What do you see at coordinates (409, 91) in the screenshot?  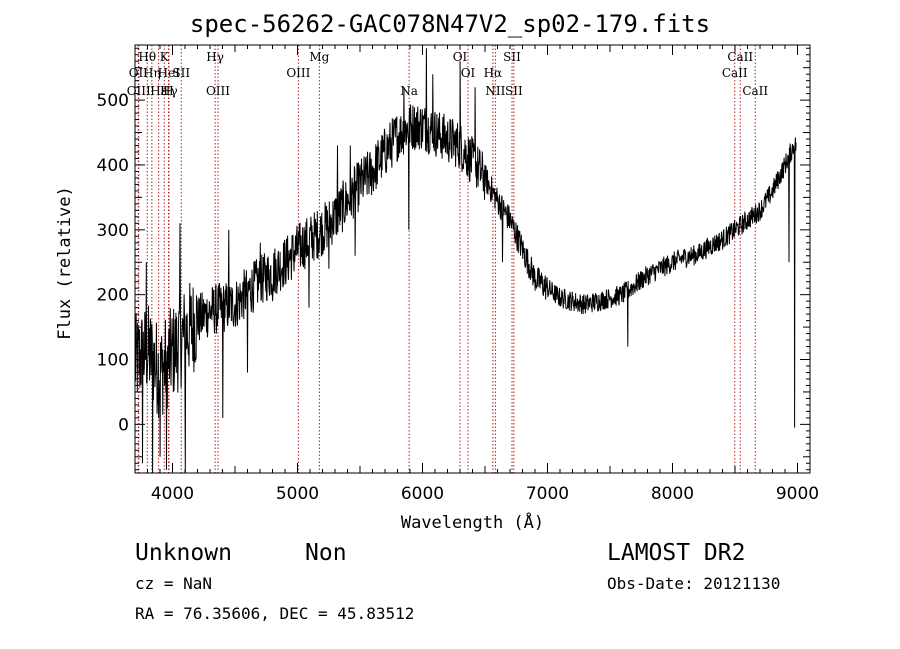 I see `line-label-14: Na` at bounding box center [409, 91].